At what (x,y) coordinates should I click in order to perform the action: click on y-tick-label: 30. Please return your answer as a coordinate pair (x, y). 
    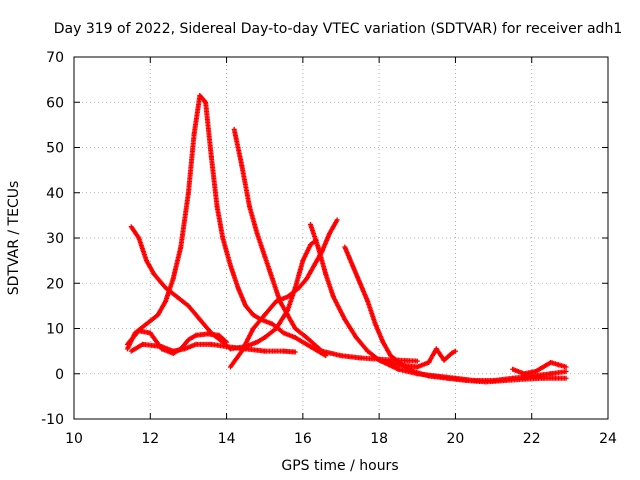
    Looking at the image, I should click on (55, 239).